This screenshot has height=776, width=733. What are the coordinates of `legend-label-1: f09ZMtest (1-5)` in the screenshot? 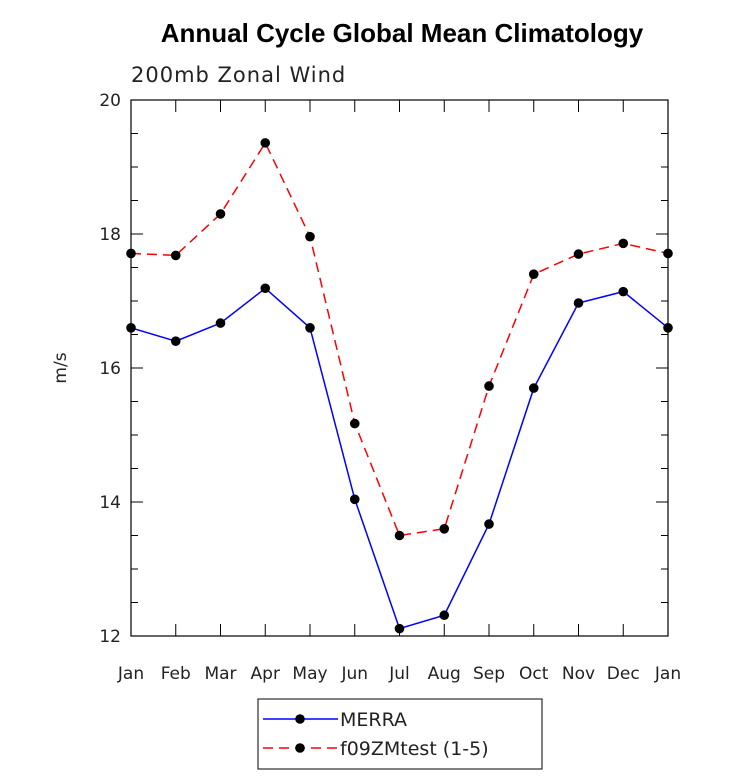 It's located at (414, 749).